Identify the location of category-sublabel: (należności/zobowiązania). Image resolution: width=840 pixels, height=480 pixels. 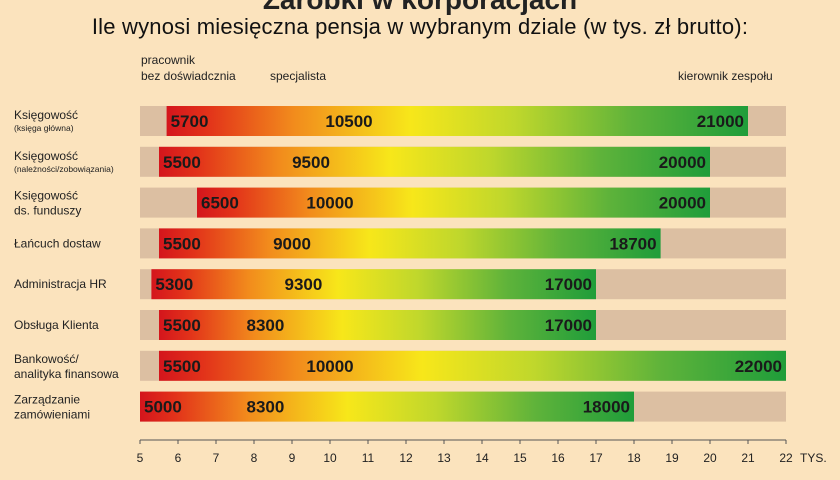
(64, 169).